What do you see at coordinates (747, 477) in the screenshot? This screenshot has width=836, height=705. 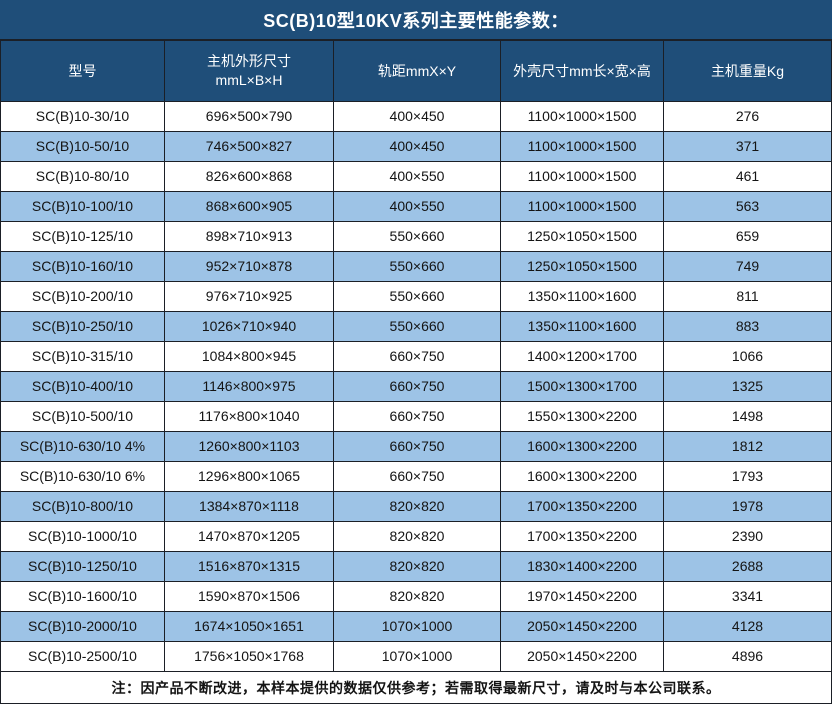 I see `cell-weight: 1793` at bounding box center [747, 477].